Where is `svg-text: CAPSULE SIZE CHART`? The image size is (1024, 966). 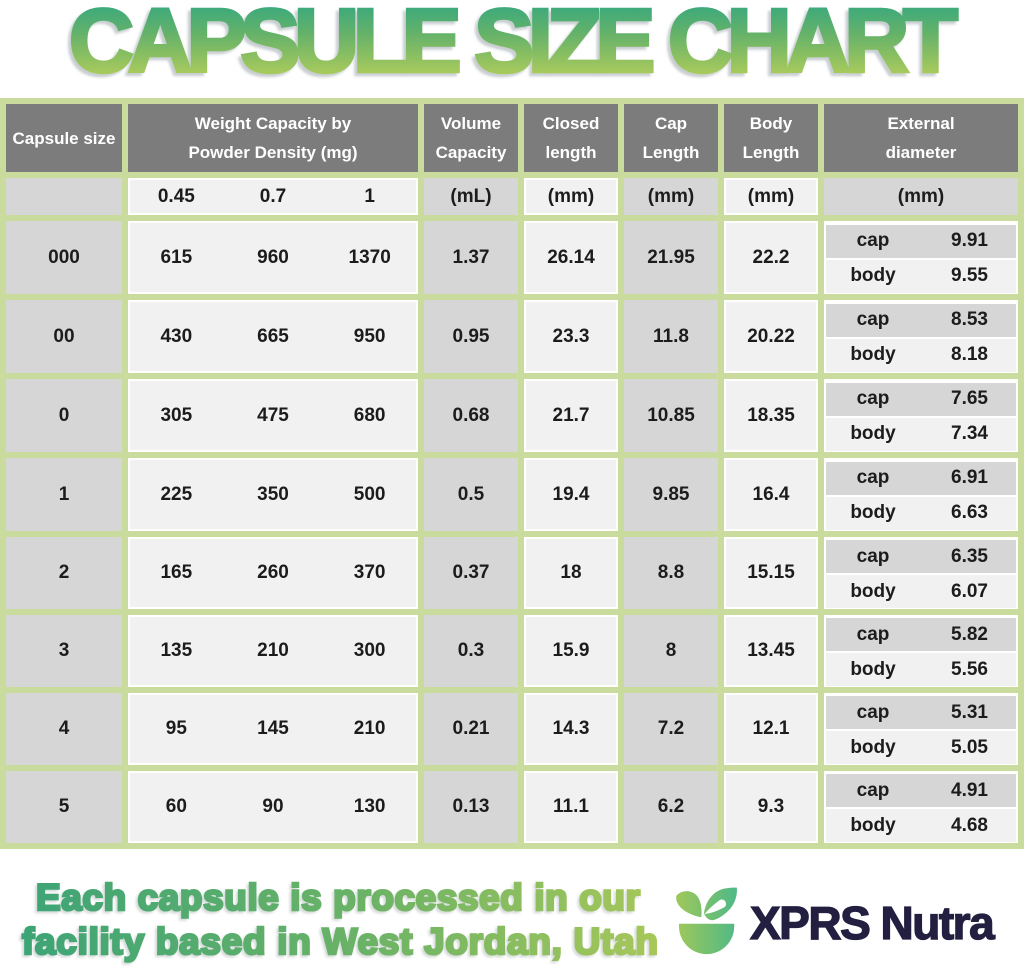
svg-text: CAPSULE SIZE CHART is located at coordinates (513, 46).